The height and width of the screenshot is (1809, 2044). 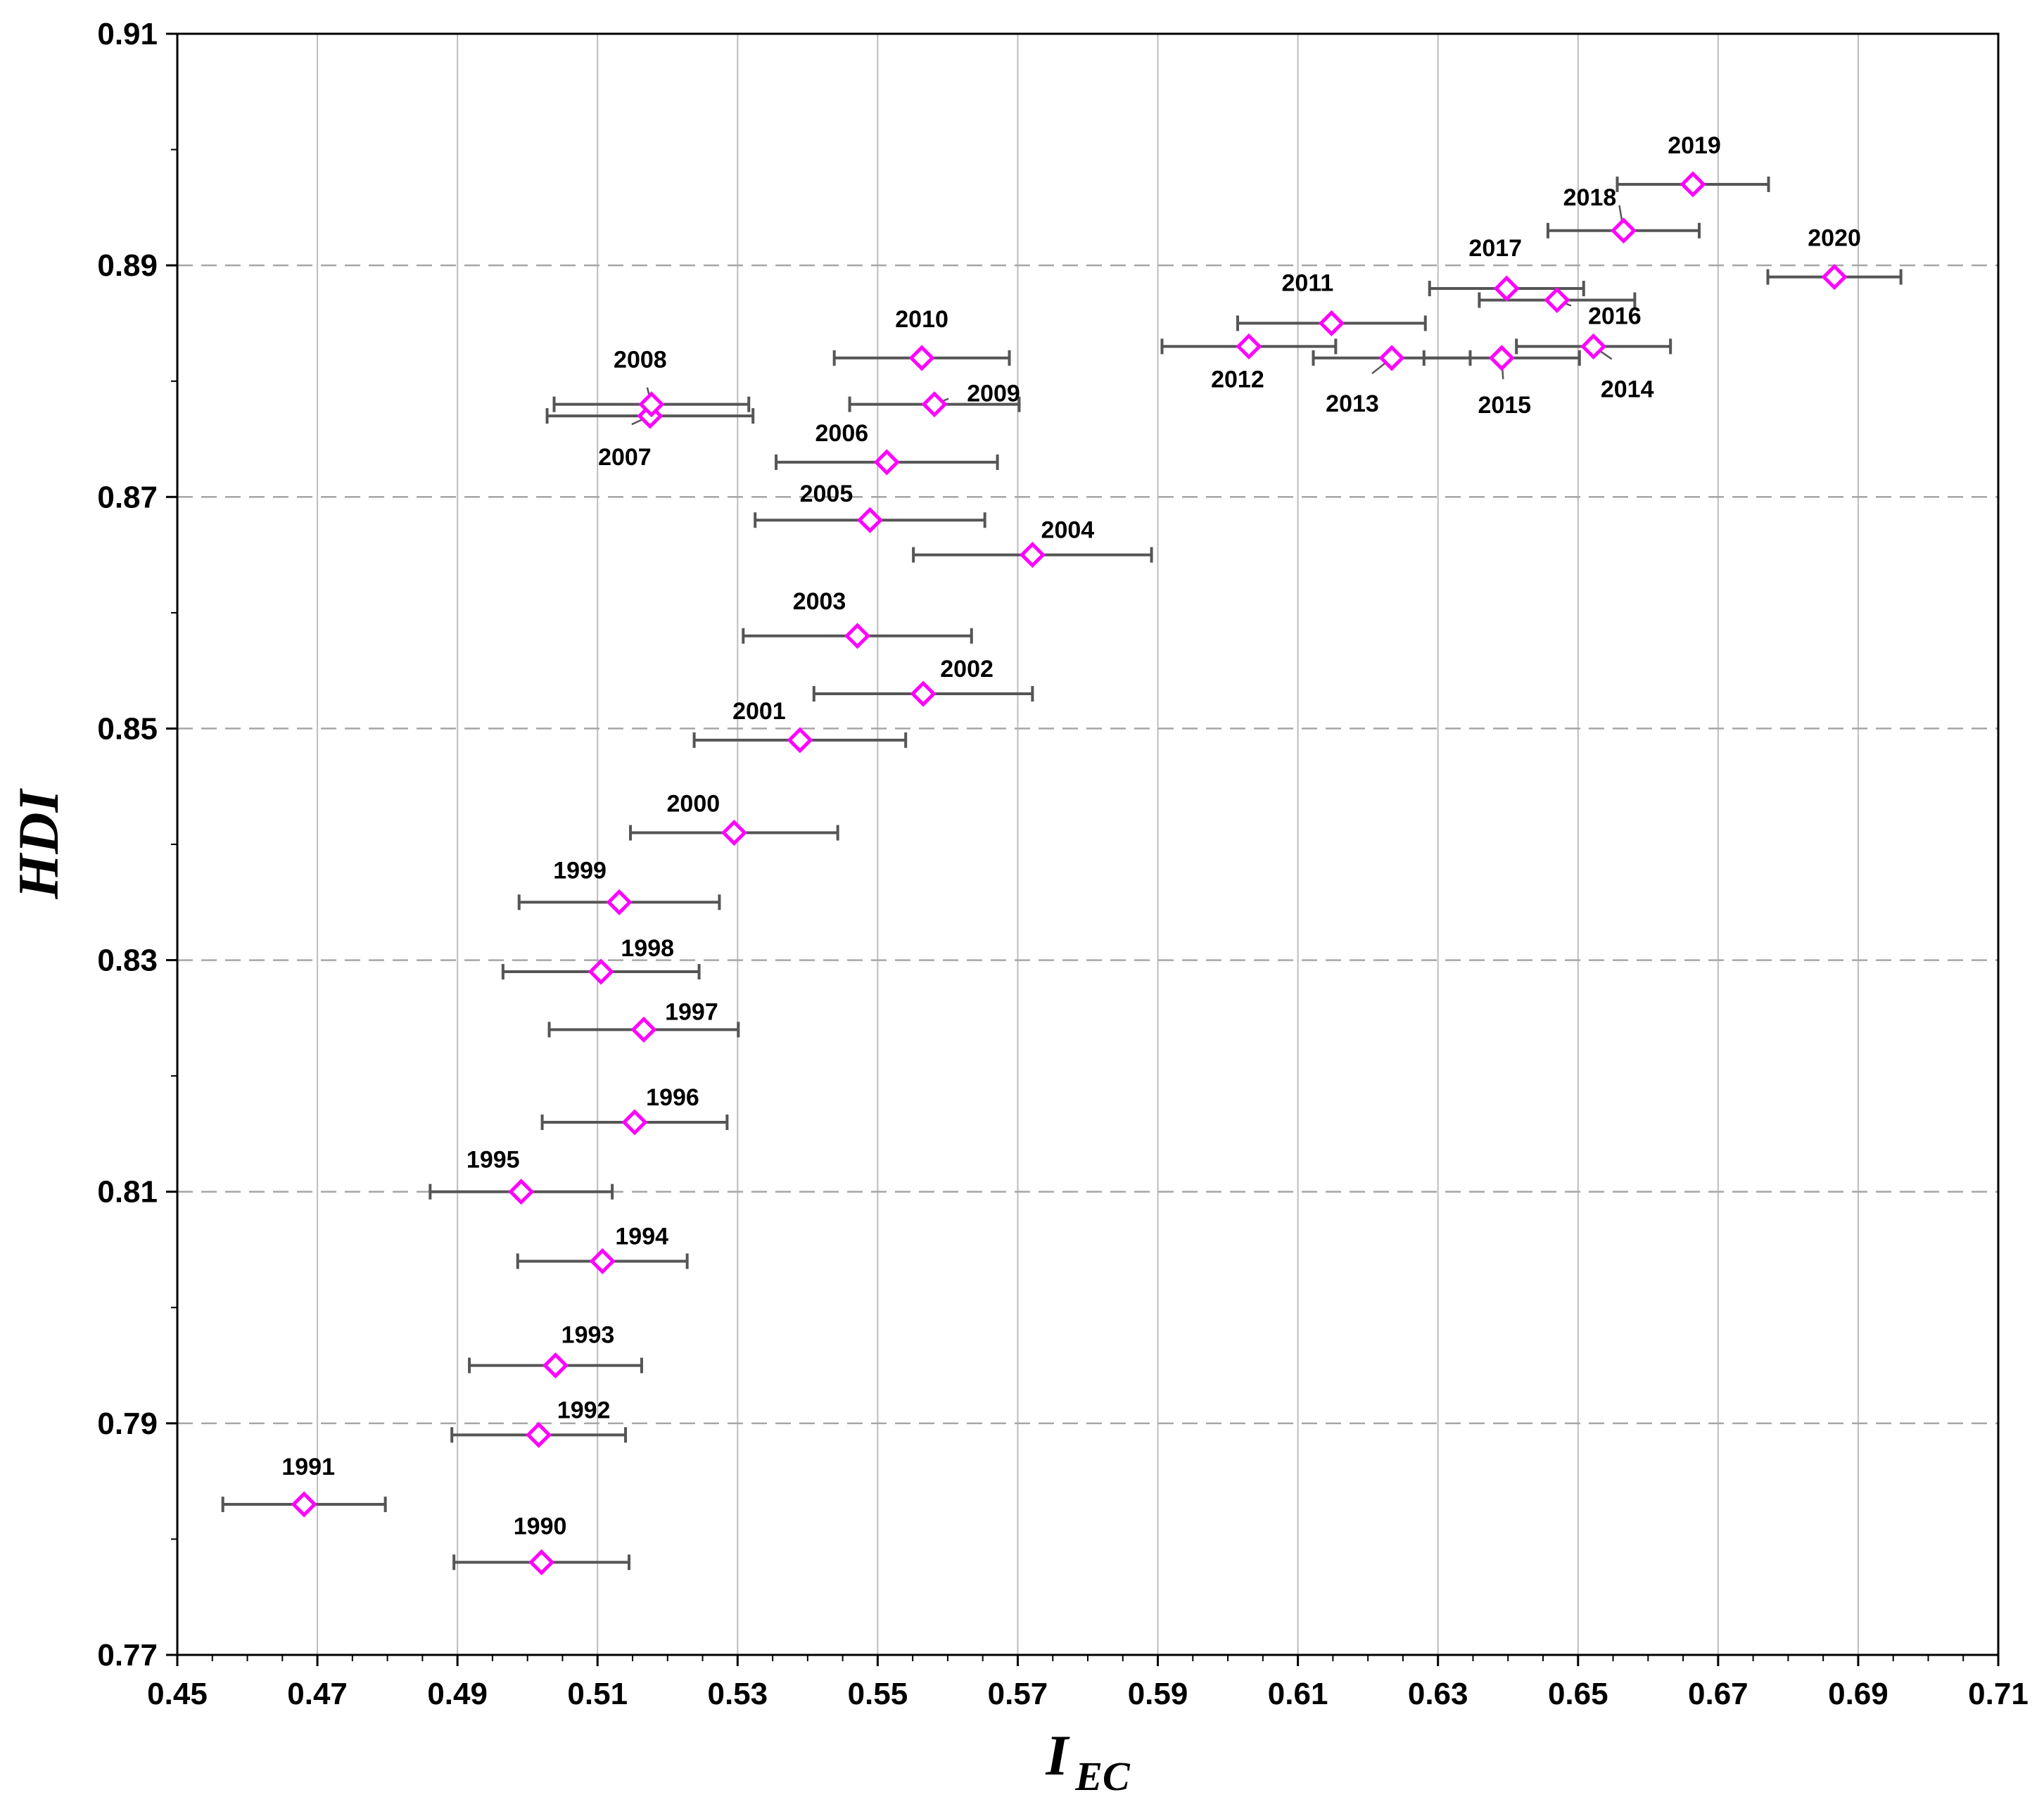 I want to click on point-label-2007: 2007, so click(x=625, y=458).